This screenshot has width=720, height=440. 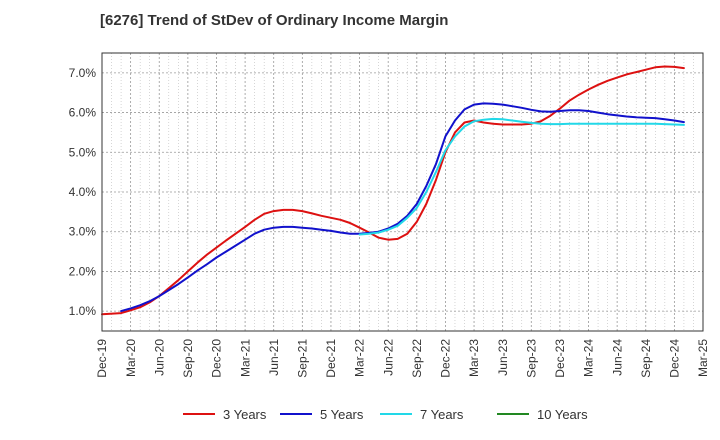 What do you see at coordinates (83, 232) in the screenshot?
I see `y-tick-label: 3.0%` at bounding box center [83, 232].